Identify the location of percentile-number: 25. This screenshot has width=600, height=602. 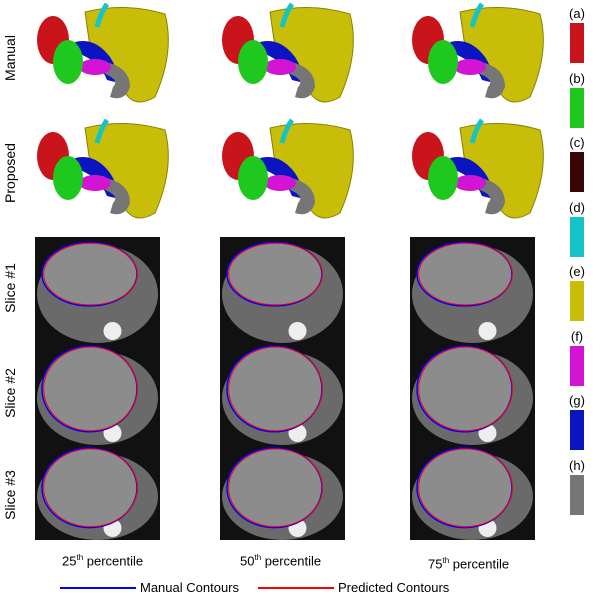
(69, 561).